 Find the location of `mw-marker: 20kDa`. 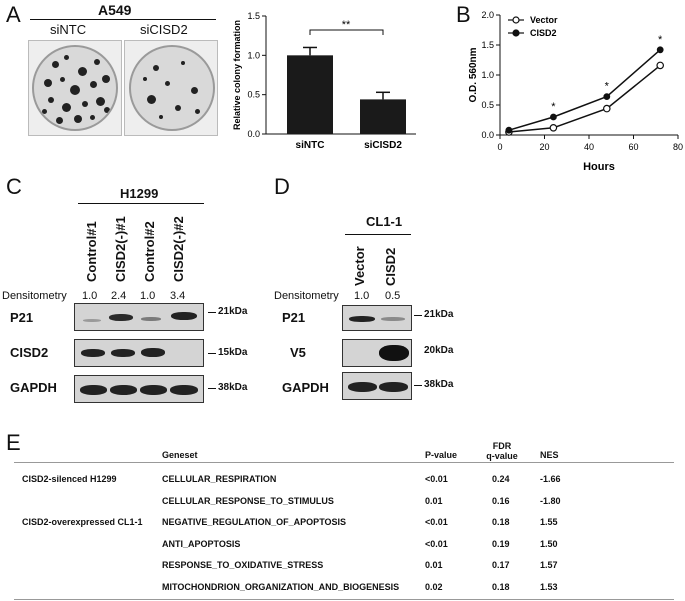

mw-marker: 20kDa is located at coordinates (439, 350).